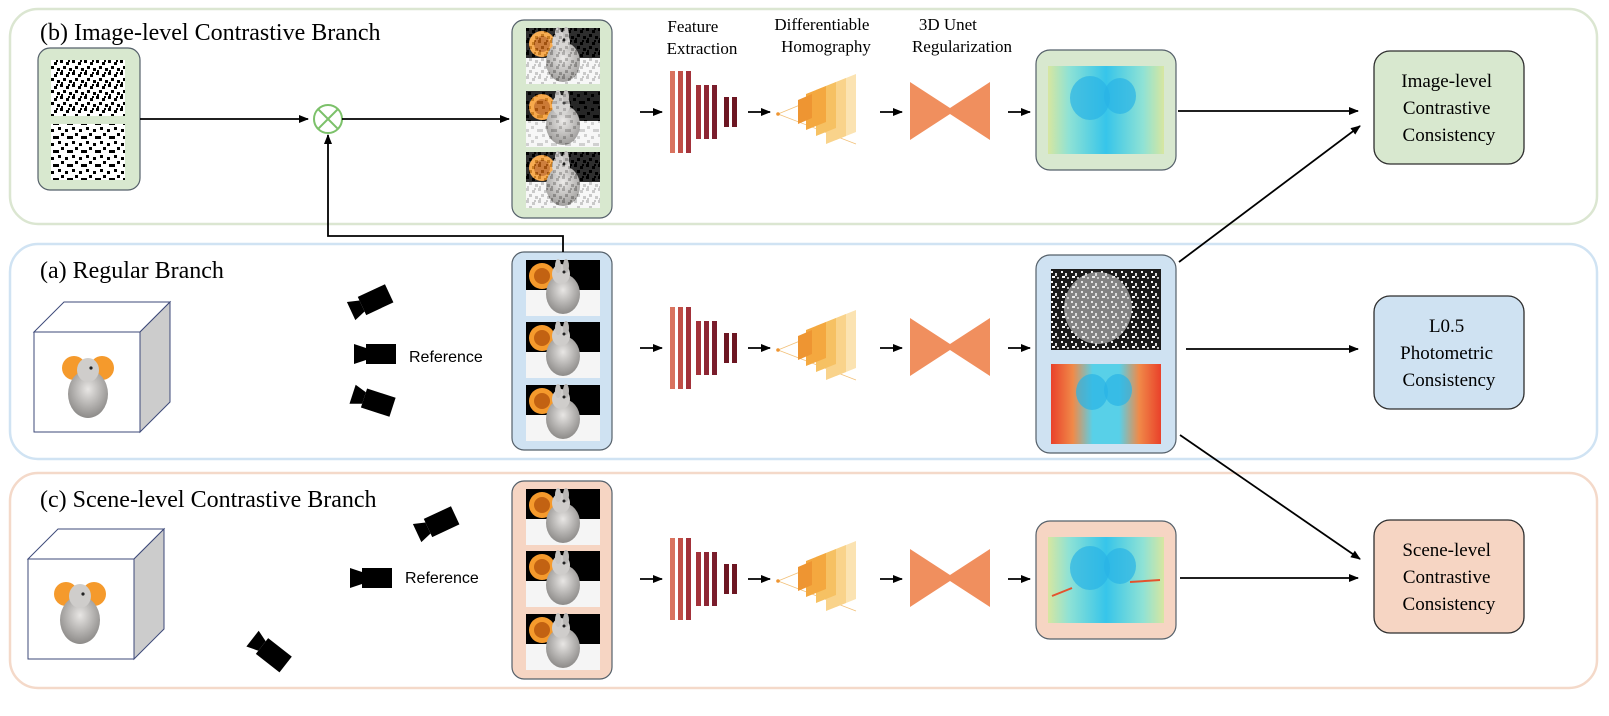  Describe the element at coordinates (823, 35) in the screenshot. I see `stage-label-homography: Differentiable Homography` at that location.